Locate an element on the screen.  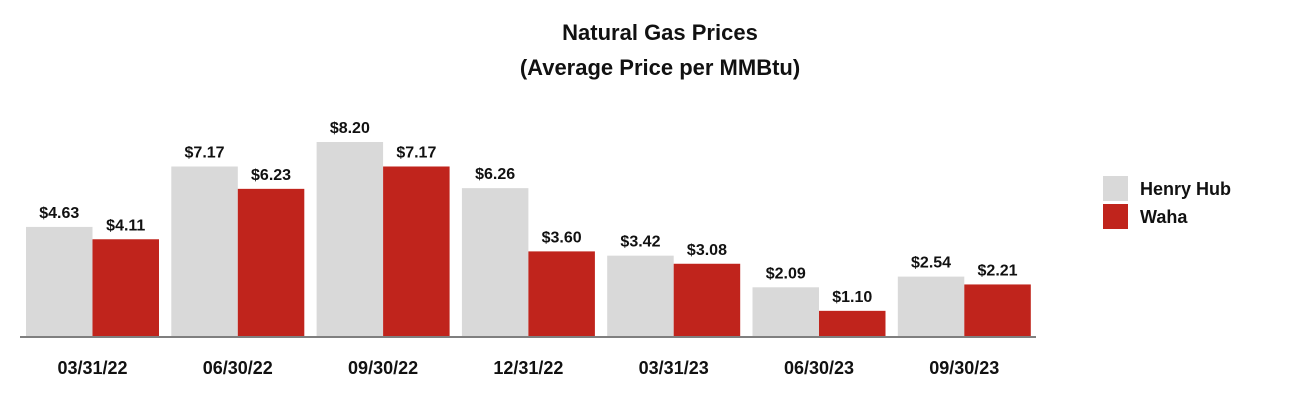
legend-label-waha: Waha is located at coordinates (1164, 217).